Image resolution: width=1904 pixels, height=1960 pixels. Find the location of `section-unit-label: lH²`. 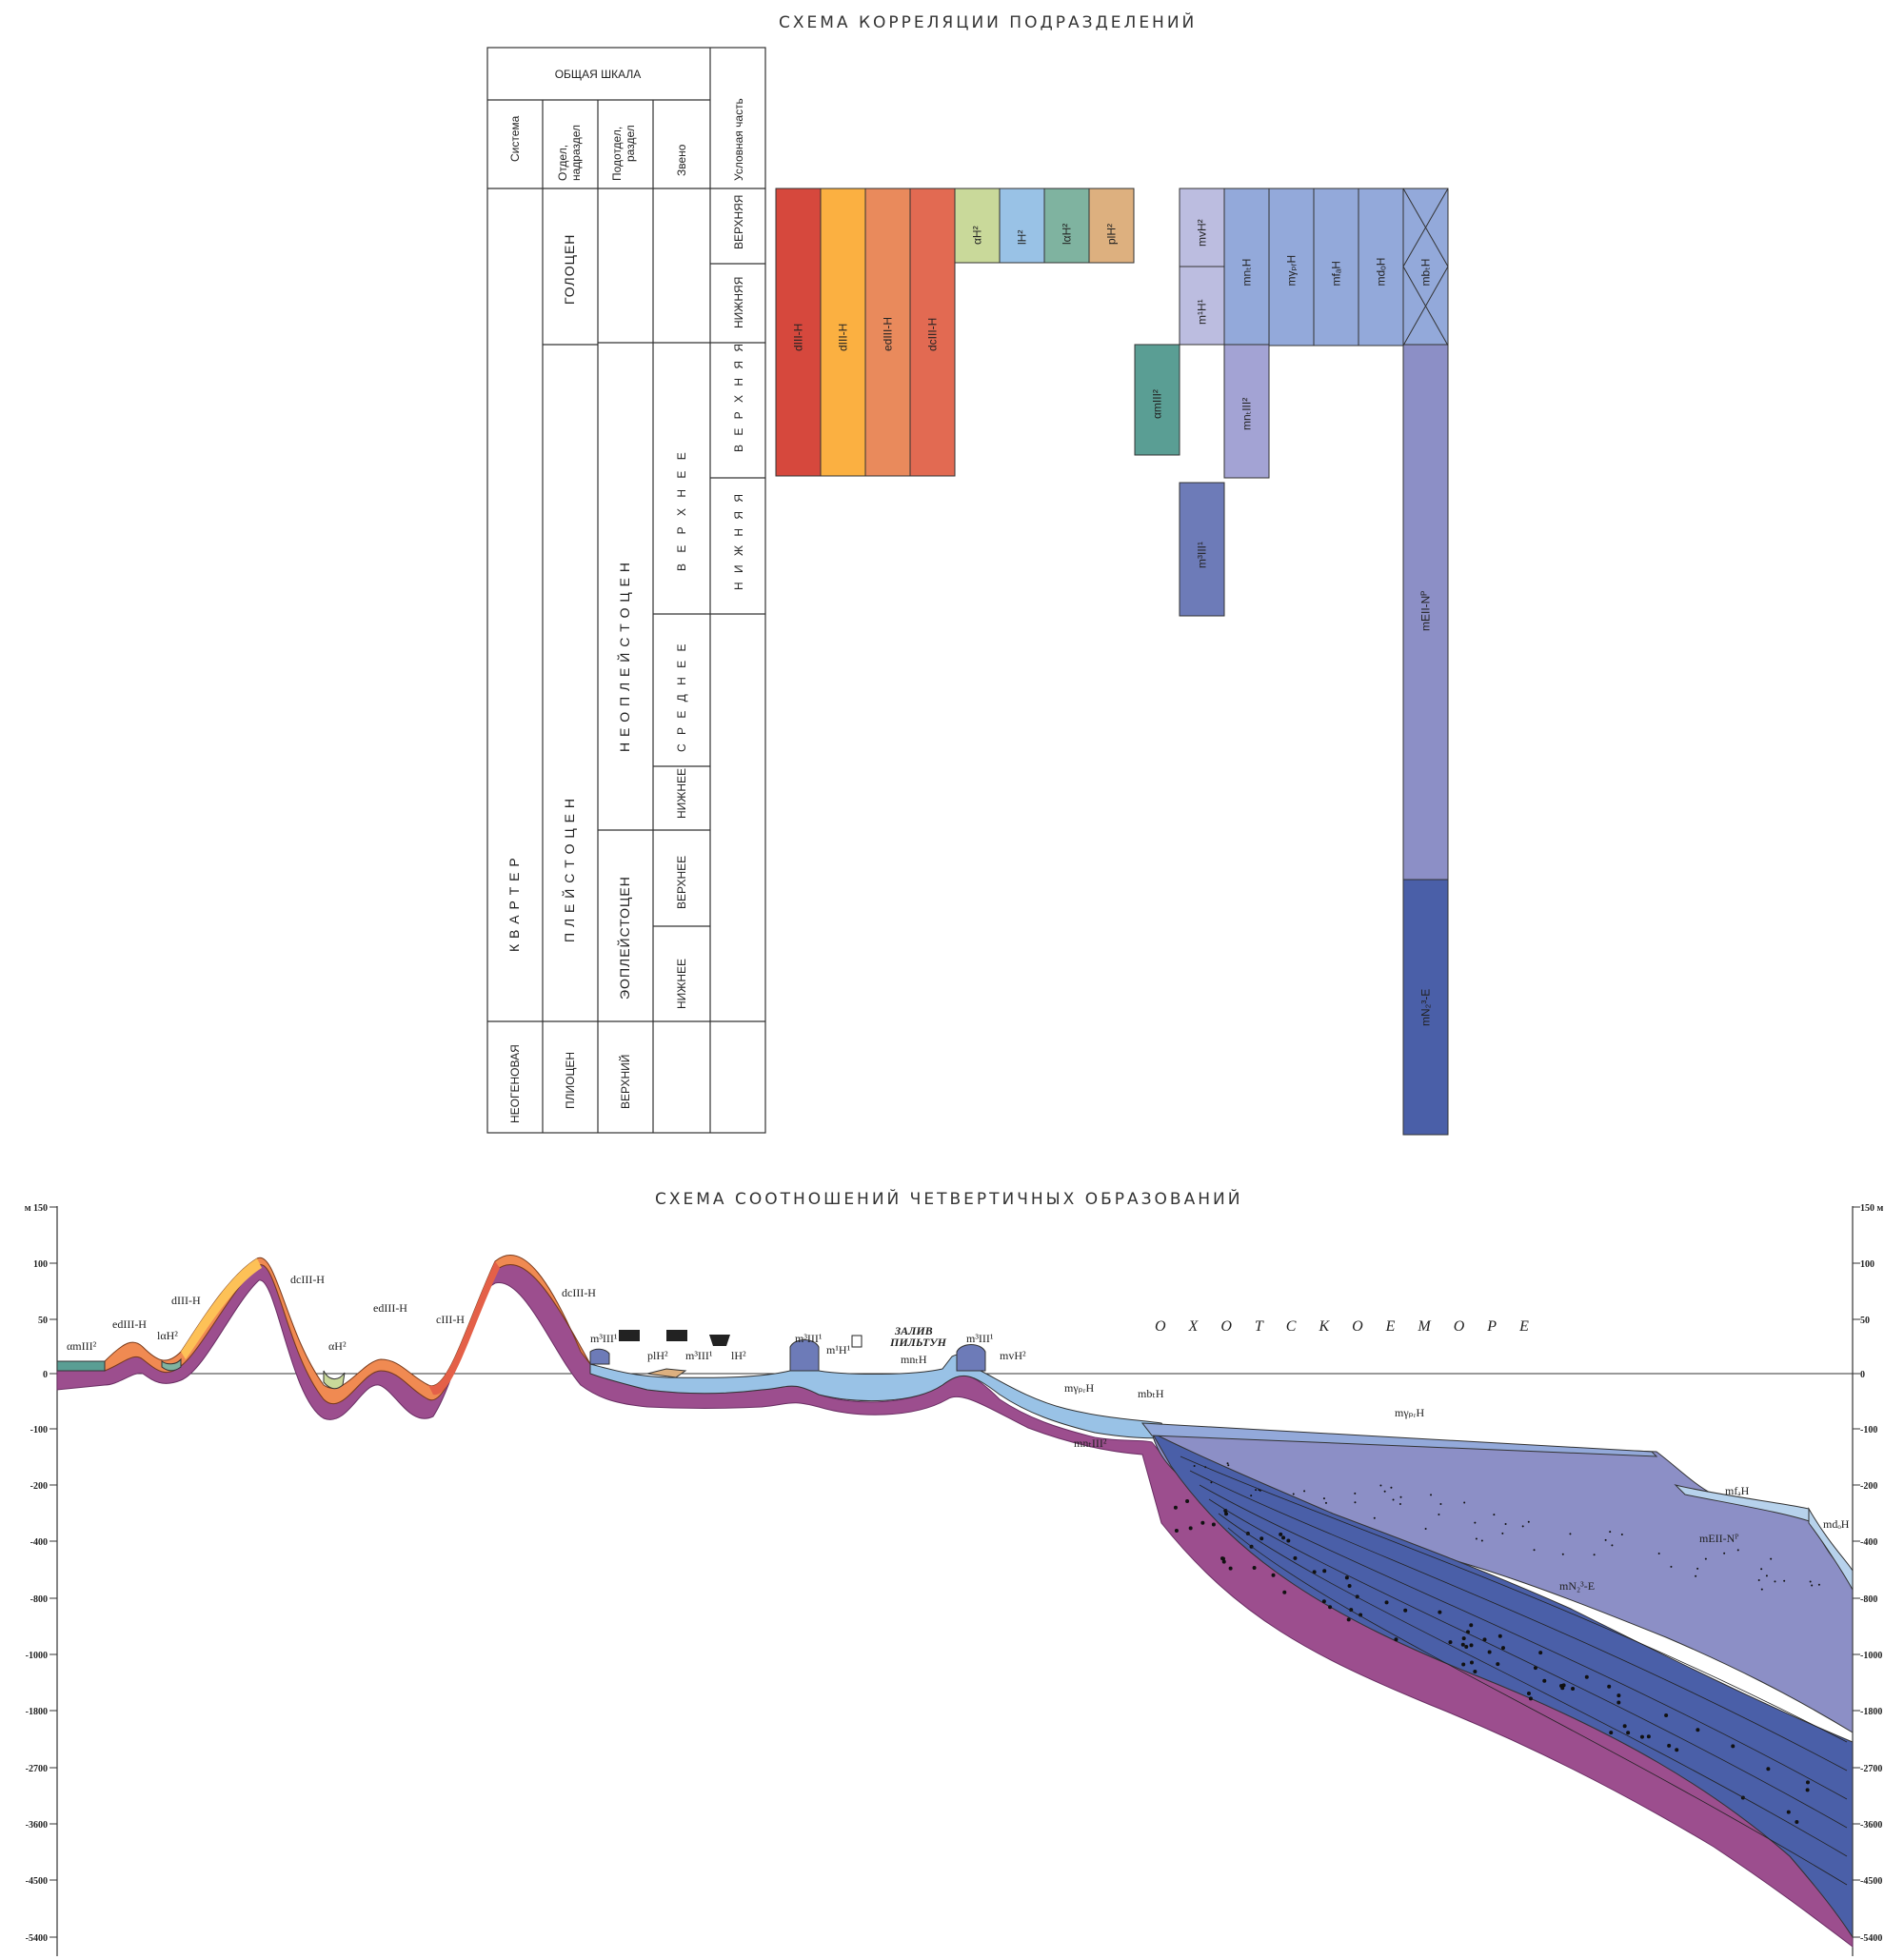

section-unit-label: lH² is located at coordinates (738, 1356).